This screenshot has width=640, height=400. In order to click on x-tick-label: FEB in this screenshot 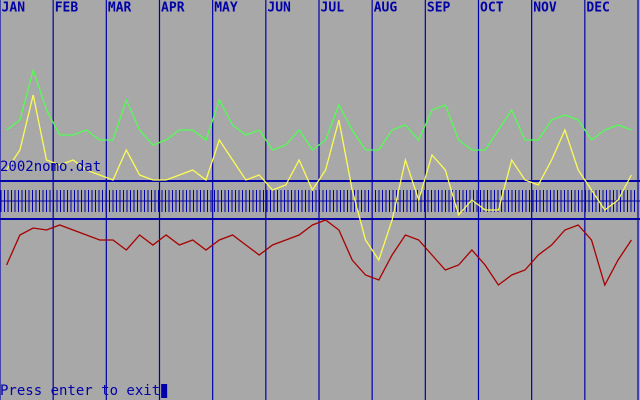, I will do `click(67, 8)`.